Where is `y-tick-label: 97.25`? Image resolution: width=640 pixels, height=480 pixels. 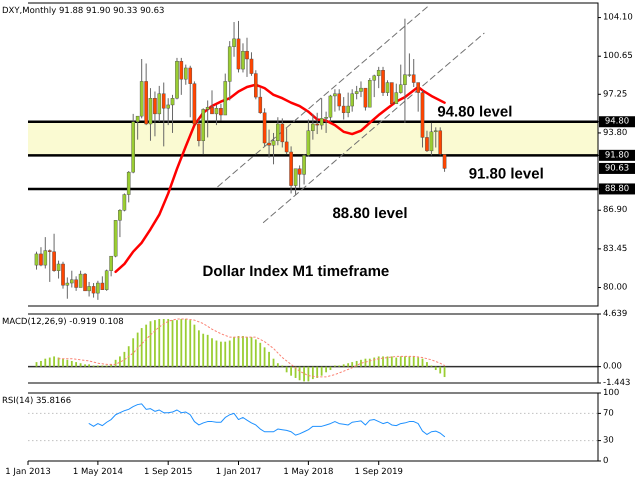 y-tick-label: 97.25 is located at coordinates (615, 94).